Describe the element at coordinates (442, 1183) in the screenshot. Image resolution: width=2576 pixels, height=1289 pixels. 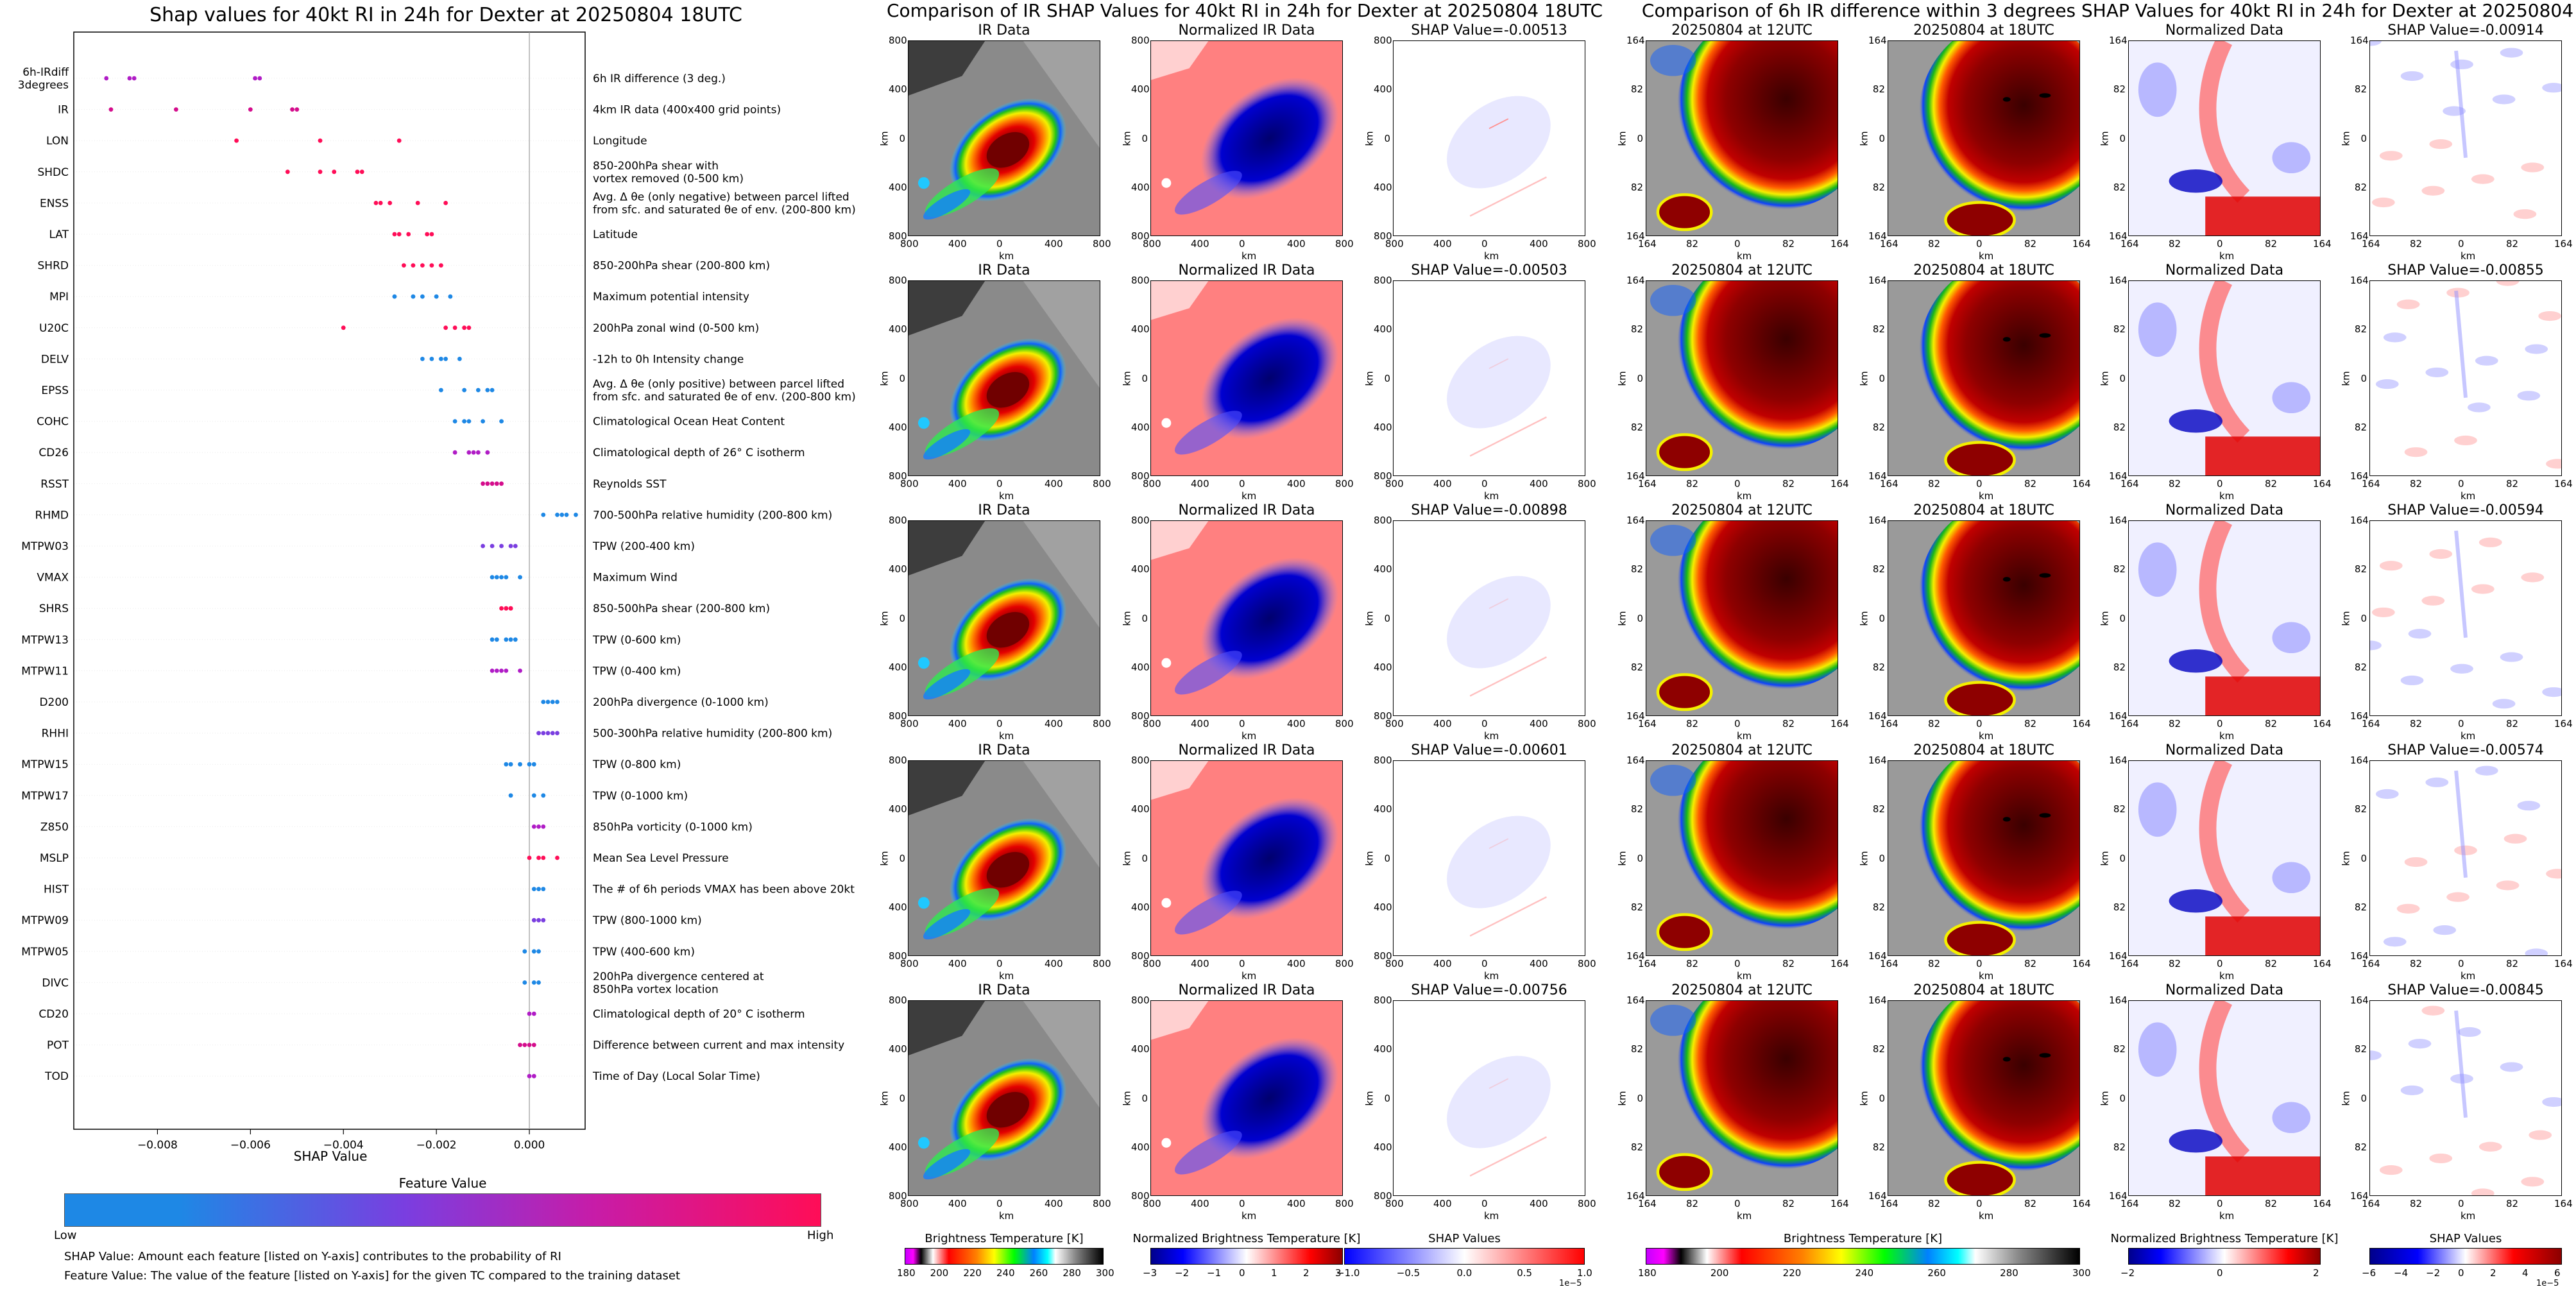
I see `feature-value-label: Feature Value` at that location.